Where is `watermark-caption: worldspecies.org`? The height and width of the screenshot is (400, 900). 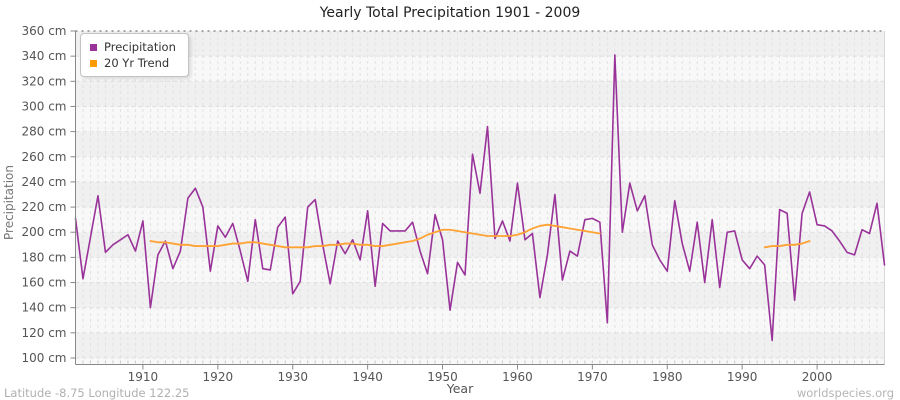 watermark-caption: worldspecies.org is located at coordinates (845, 393).